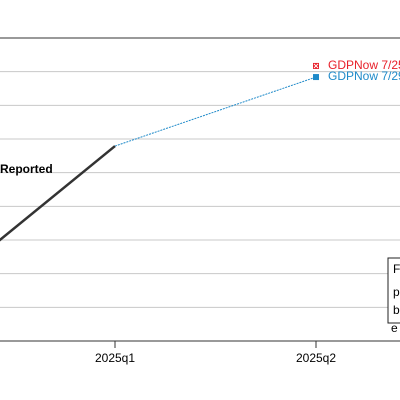 Image resolution: width=400 pixels, height=400 pixels. Describe the element at coordinates (316, 66) in the screenshot. I see `marker-cross` at that location.